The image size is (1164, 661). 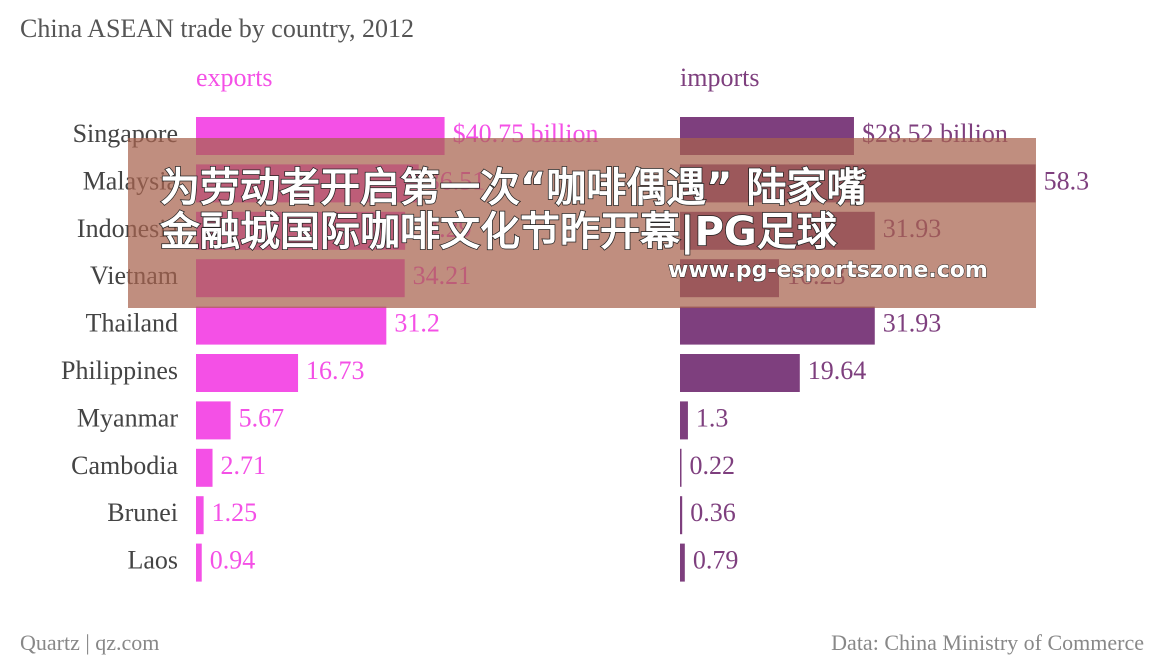 What do you see at coordinates (716, 560) in the screenshot?
I see `data-label: 0.79` at bounding box center [716, 560].